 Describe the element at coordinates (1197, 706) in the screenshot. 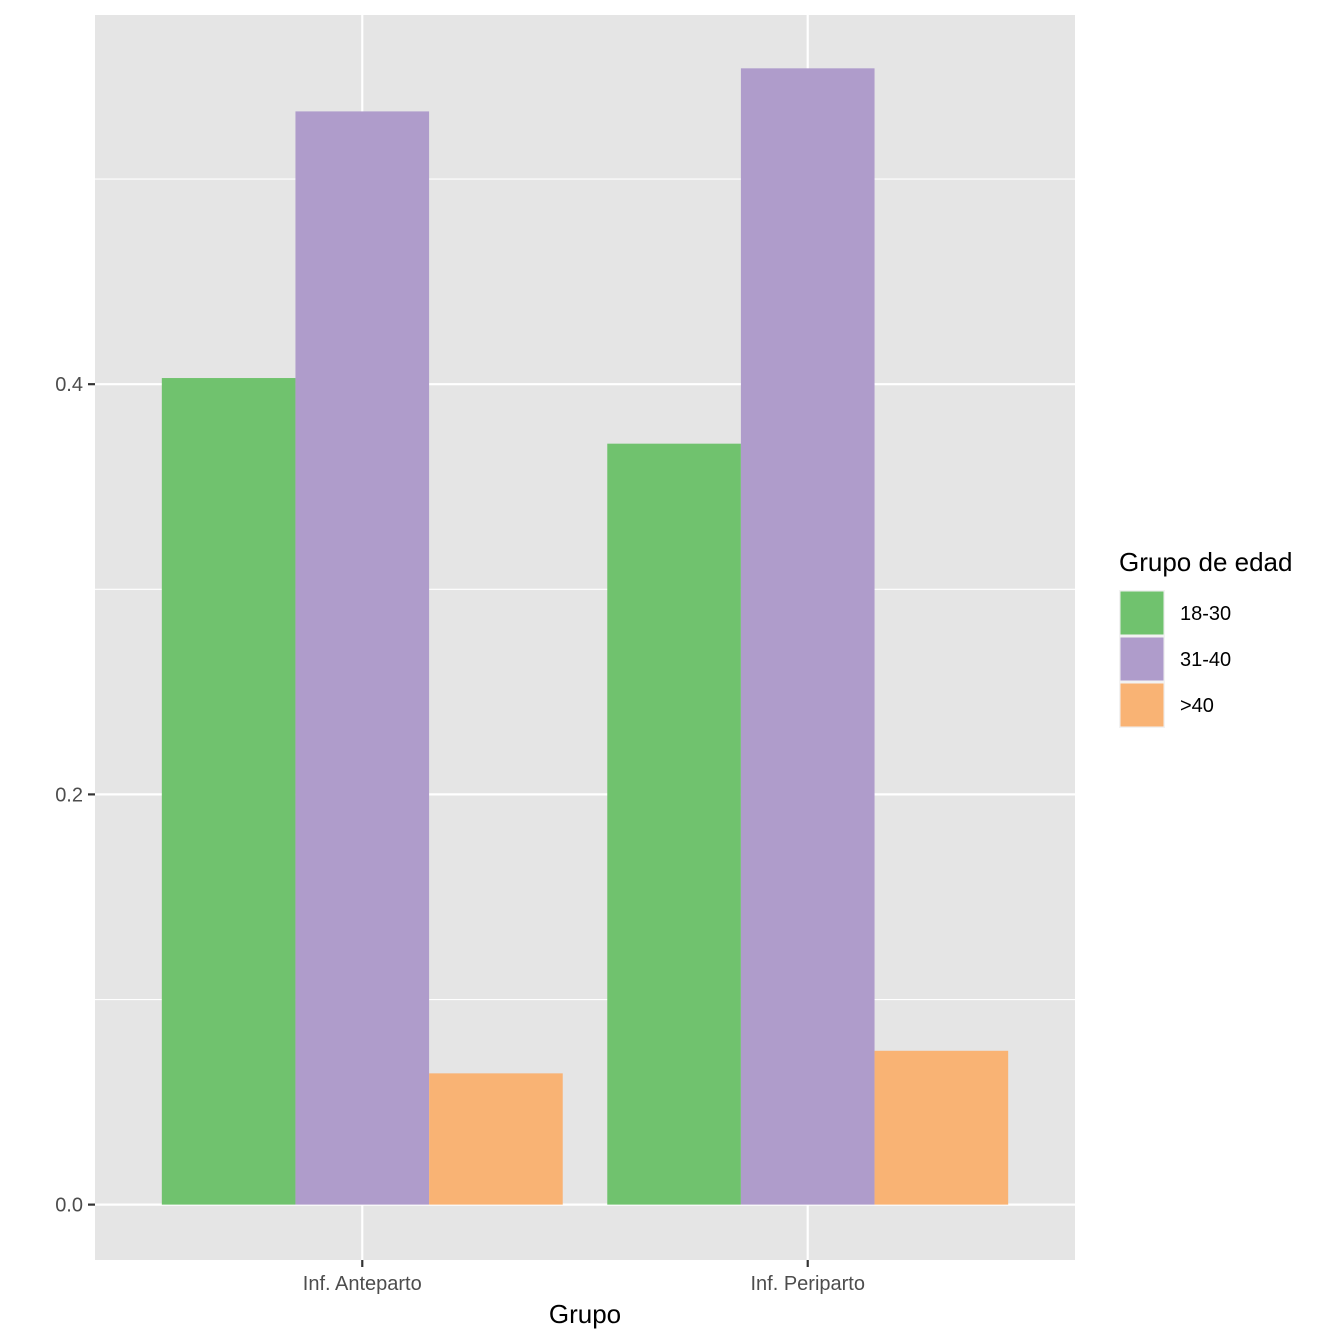

I see `legend-label: >40` at that location.